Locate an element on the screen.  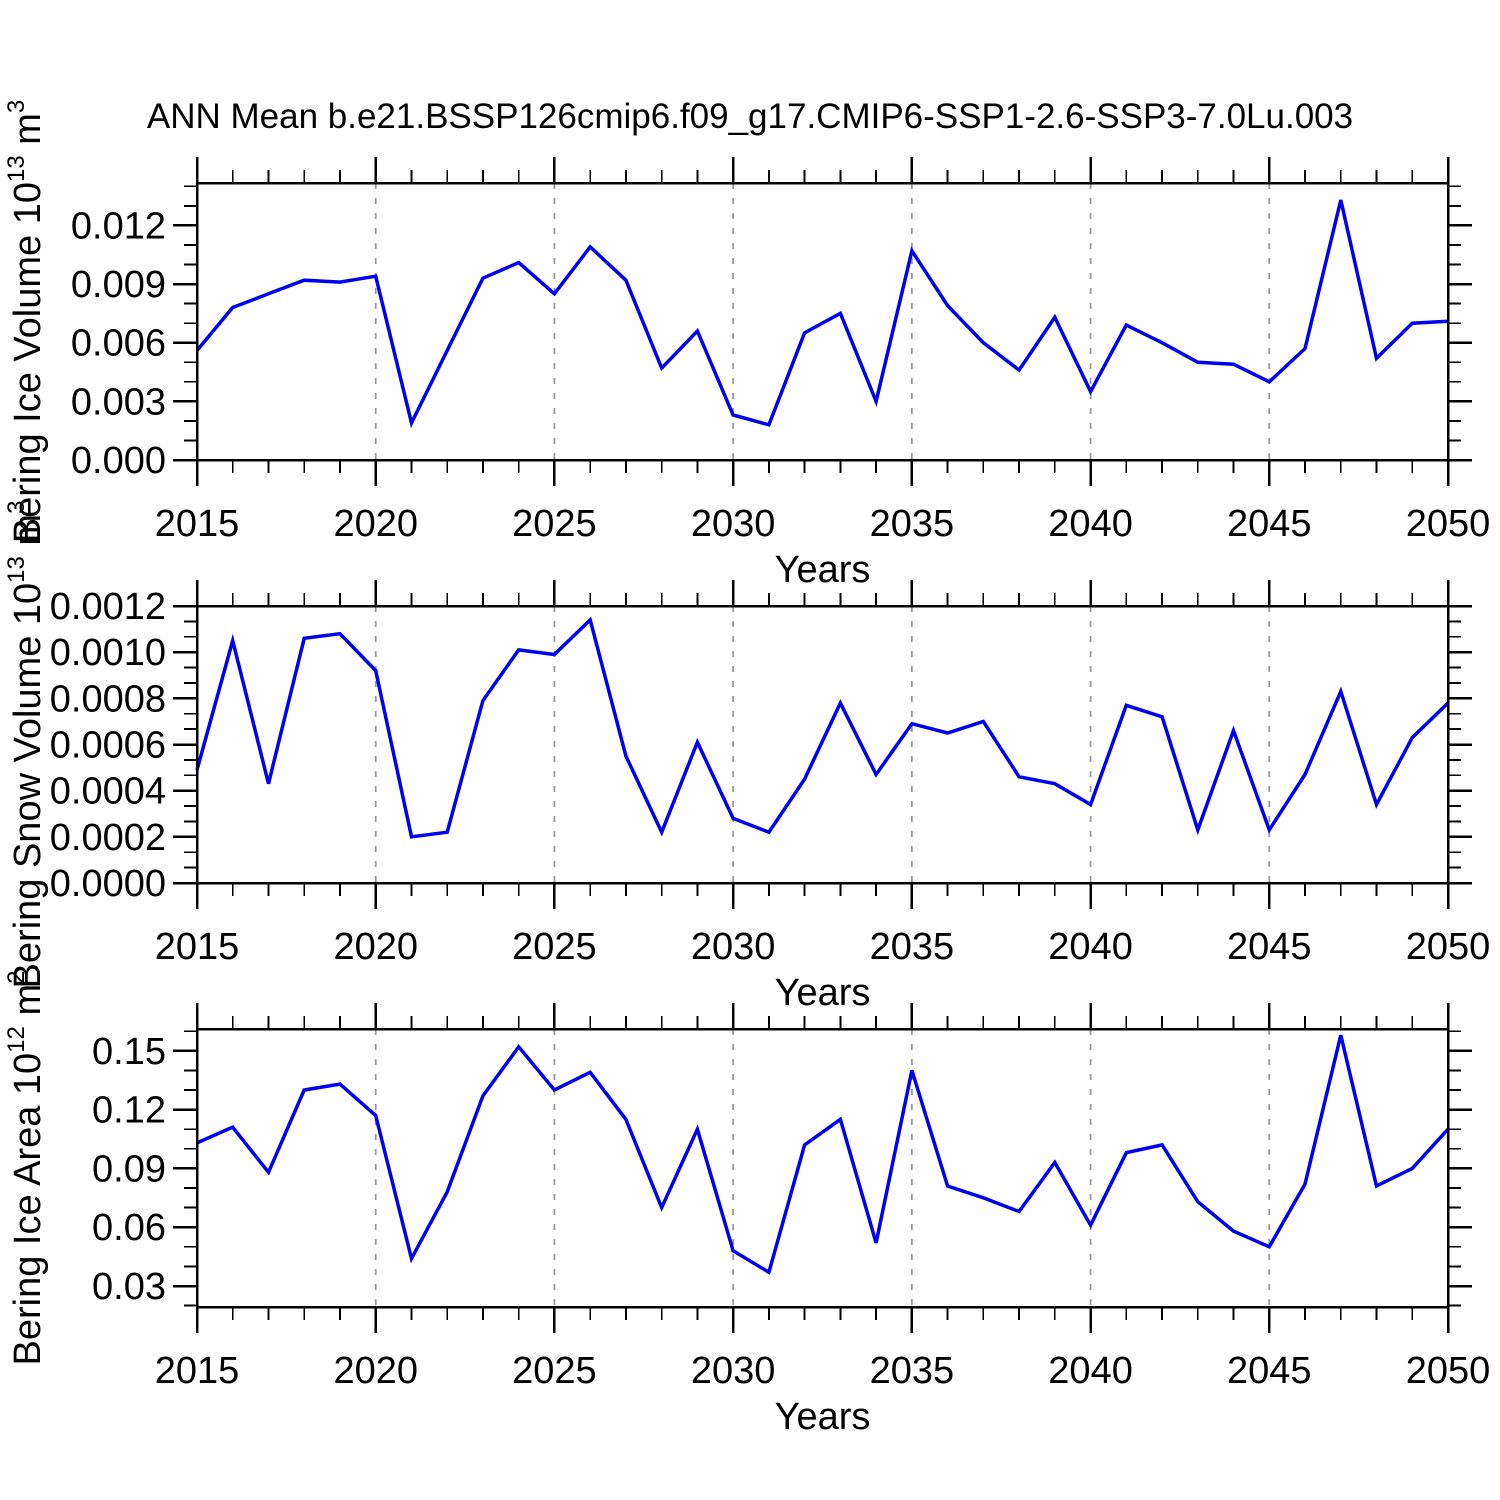
y-tick-label-0.0000: 0.0000 is located at coordinates (108, 884).